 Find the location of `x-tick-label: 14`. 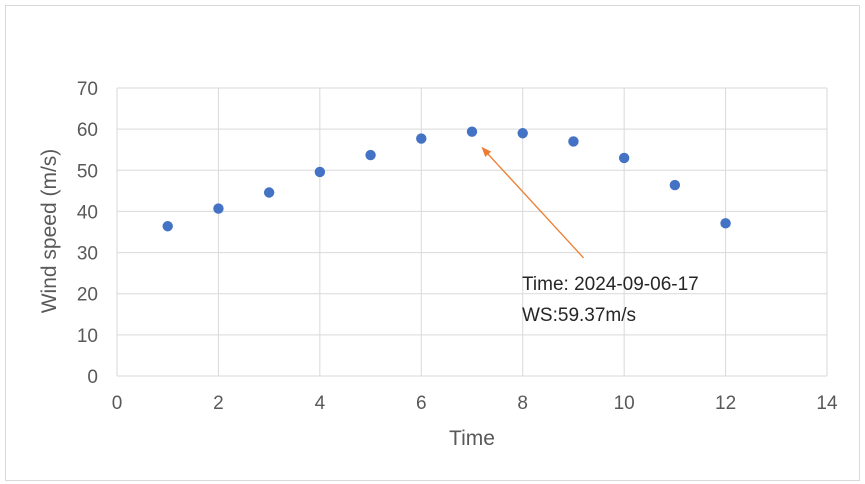

x-tick-label: 14 is located at coordinates (827, 403).